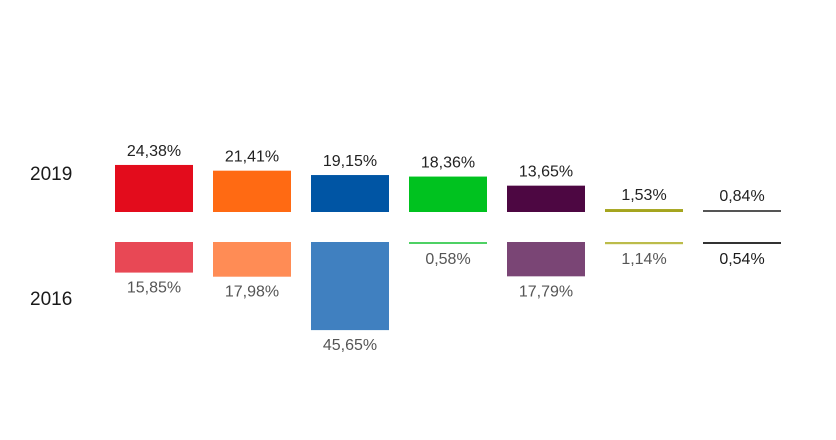 The width and height of the screenshot is (836, 440). I want to click on value-label-2019-2: 21,41%, so click(252, 157).